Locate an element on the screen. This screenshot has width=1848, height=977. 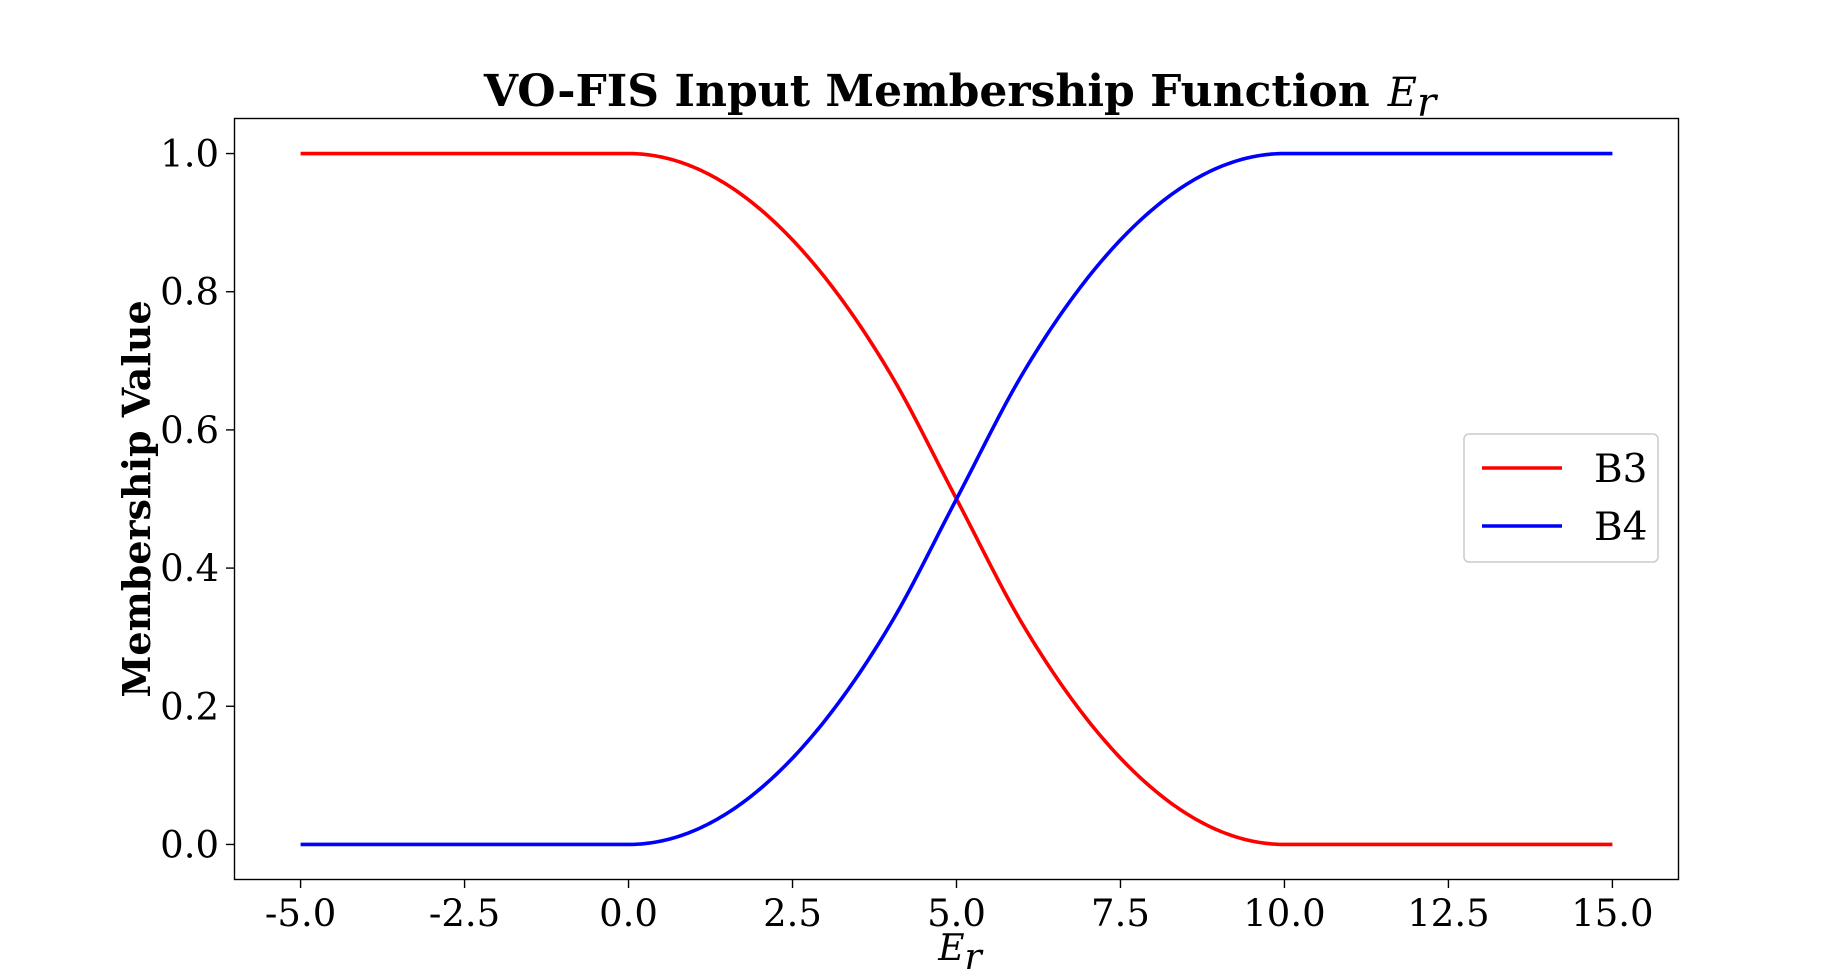
x-tick-label: 2.5 is located at coordinates (792, 913).